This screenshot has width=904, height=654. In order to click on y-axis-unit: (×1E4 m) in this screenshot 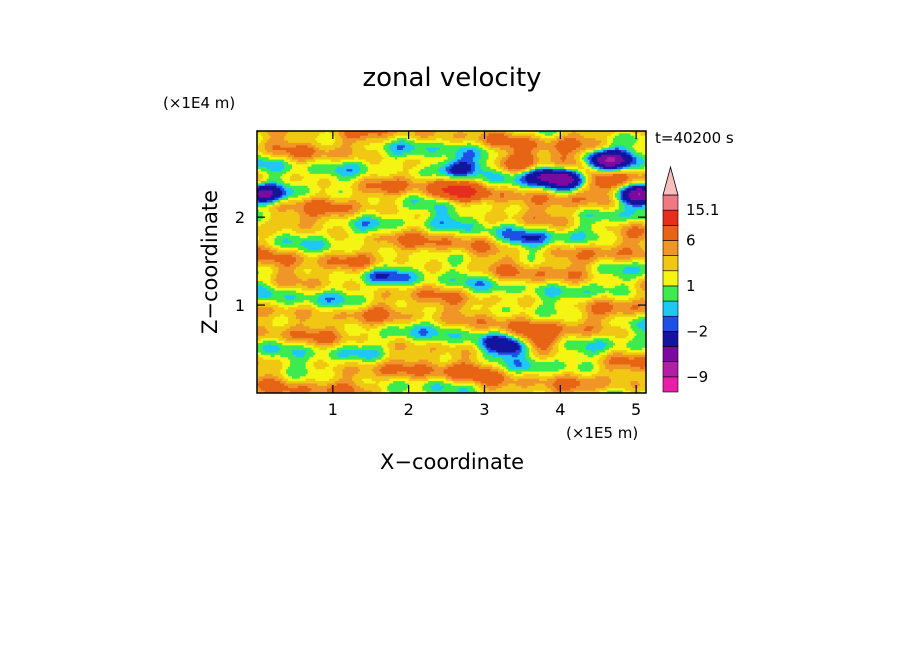, I will do `click(199, 103)`.